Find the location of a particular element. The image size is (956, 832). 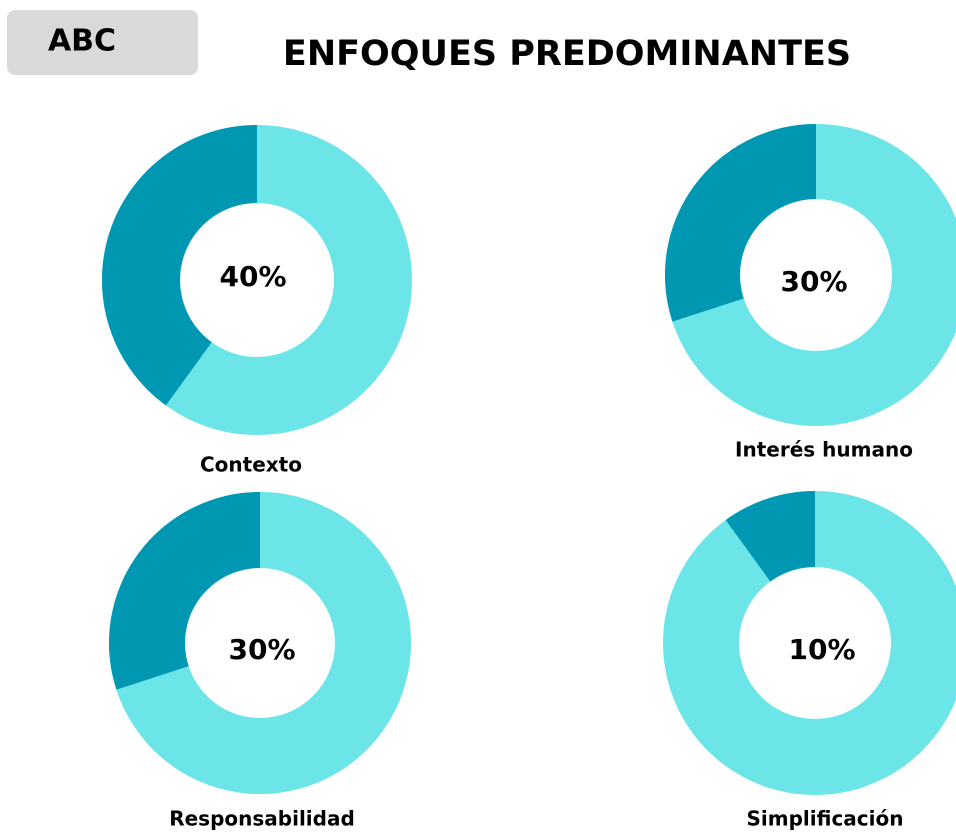

badge-box is located at coordinates (102, 42).